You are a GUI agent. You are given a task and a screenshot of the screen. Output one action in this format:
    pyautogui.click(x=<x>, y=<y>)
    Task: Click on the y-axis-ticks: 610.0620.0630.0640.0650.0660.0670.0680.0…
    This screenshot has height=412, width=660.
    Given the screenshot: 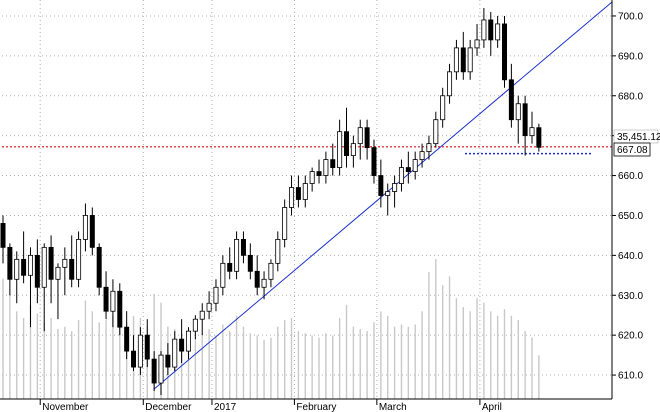 What is the action you would take?
    pyautogui.click(x=627, y=196)
    